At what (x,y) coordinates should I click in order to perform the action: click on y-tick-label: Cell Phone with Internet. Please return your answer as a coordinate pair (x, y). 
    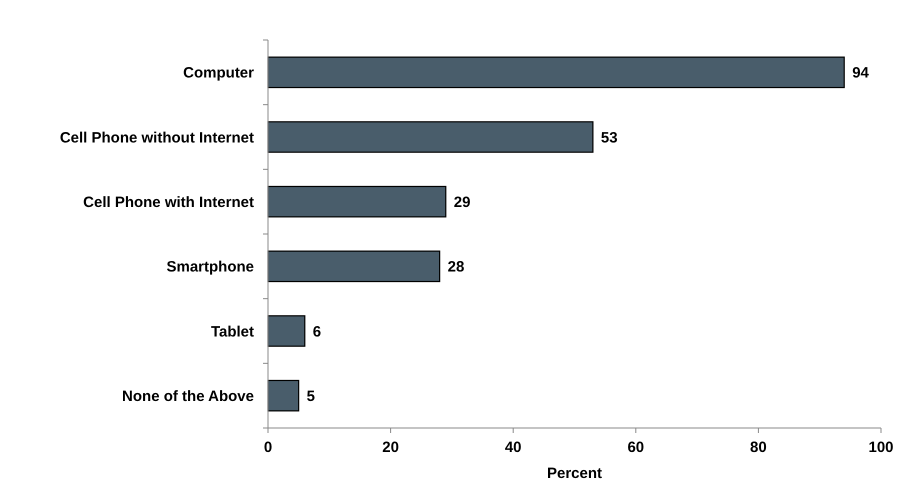
    Looking at the image, I should click on (168, 202).